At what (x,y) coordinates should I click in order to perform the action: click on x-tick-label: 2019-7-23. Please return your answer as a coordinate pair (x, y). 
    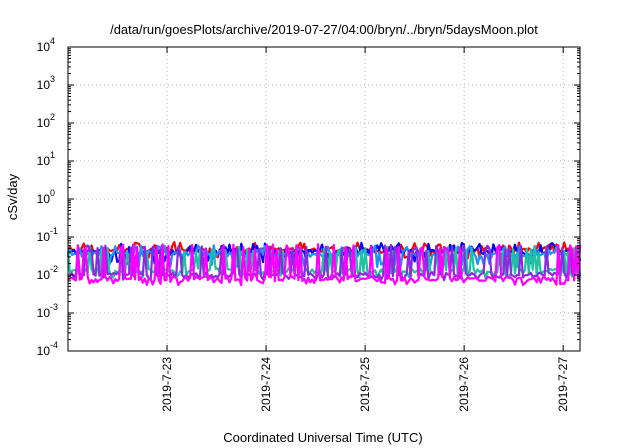
    Looking at the image, I should click on (167, 384).